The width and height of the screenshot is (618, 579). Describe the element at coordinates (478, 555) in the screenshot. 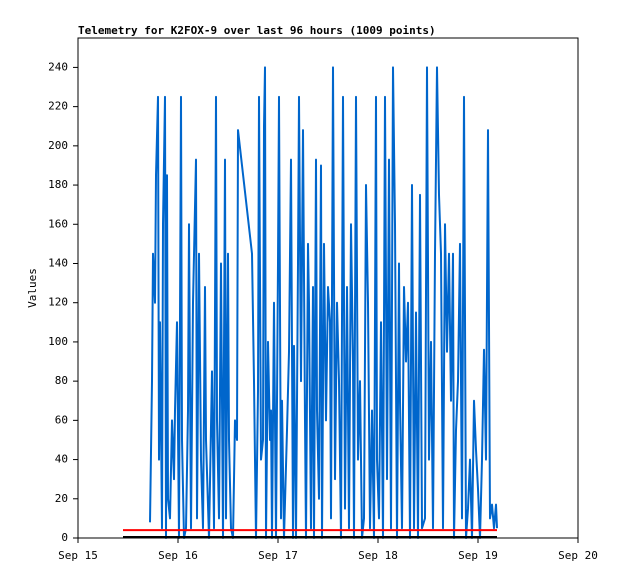

I see `x-tick-label: Sep 19` at that location.